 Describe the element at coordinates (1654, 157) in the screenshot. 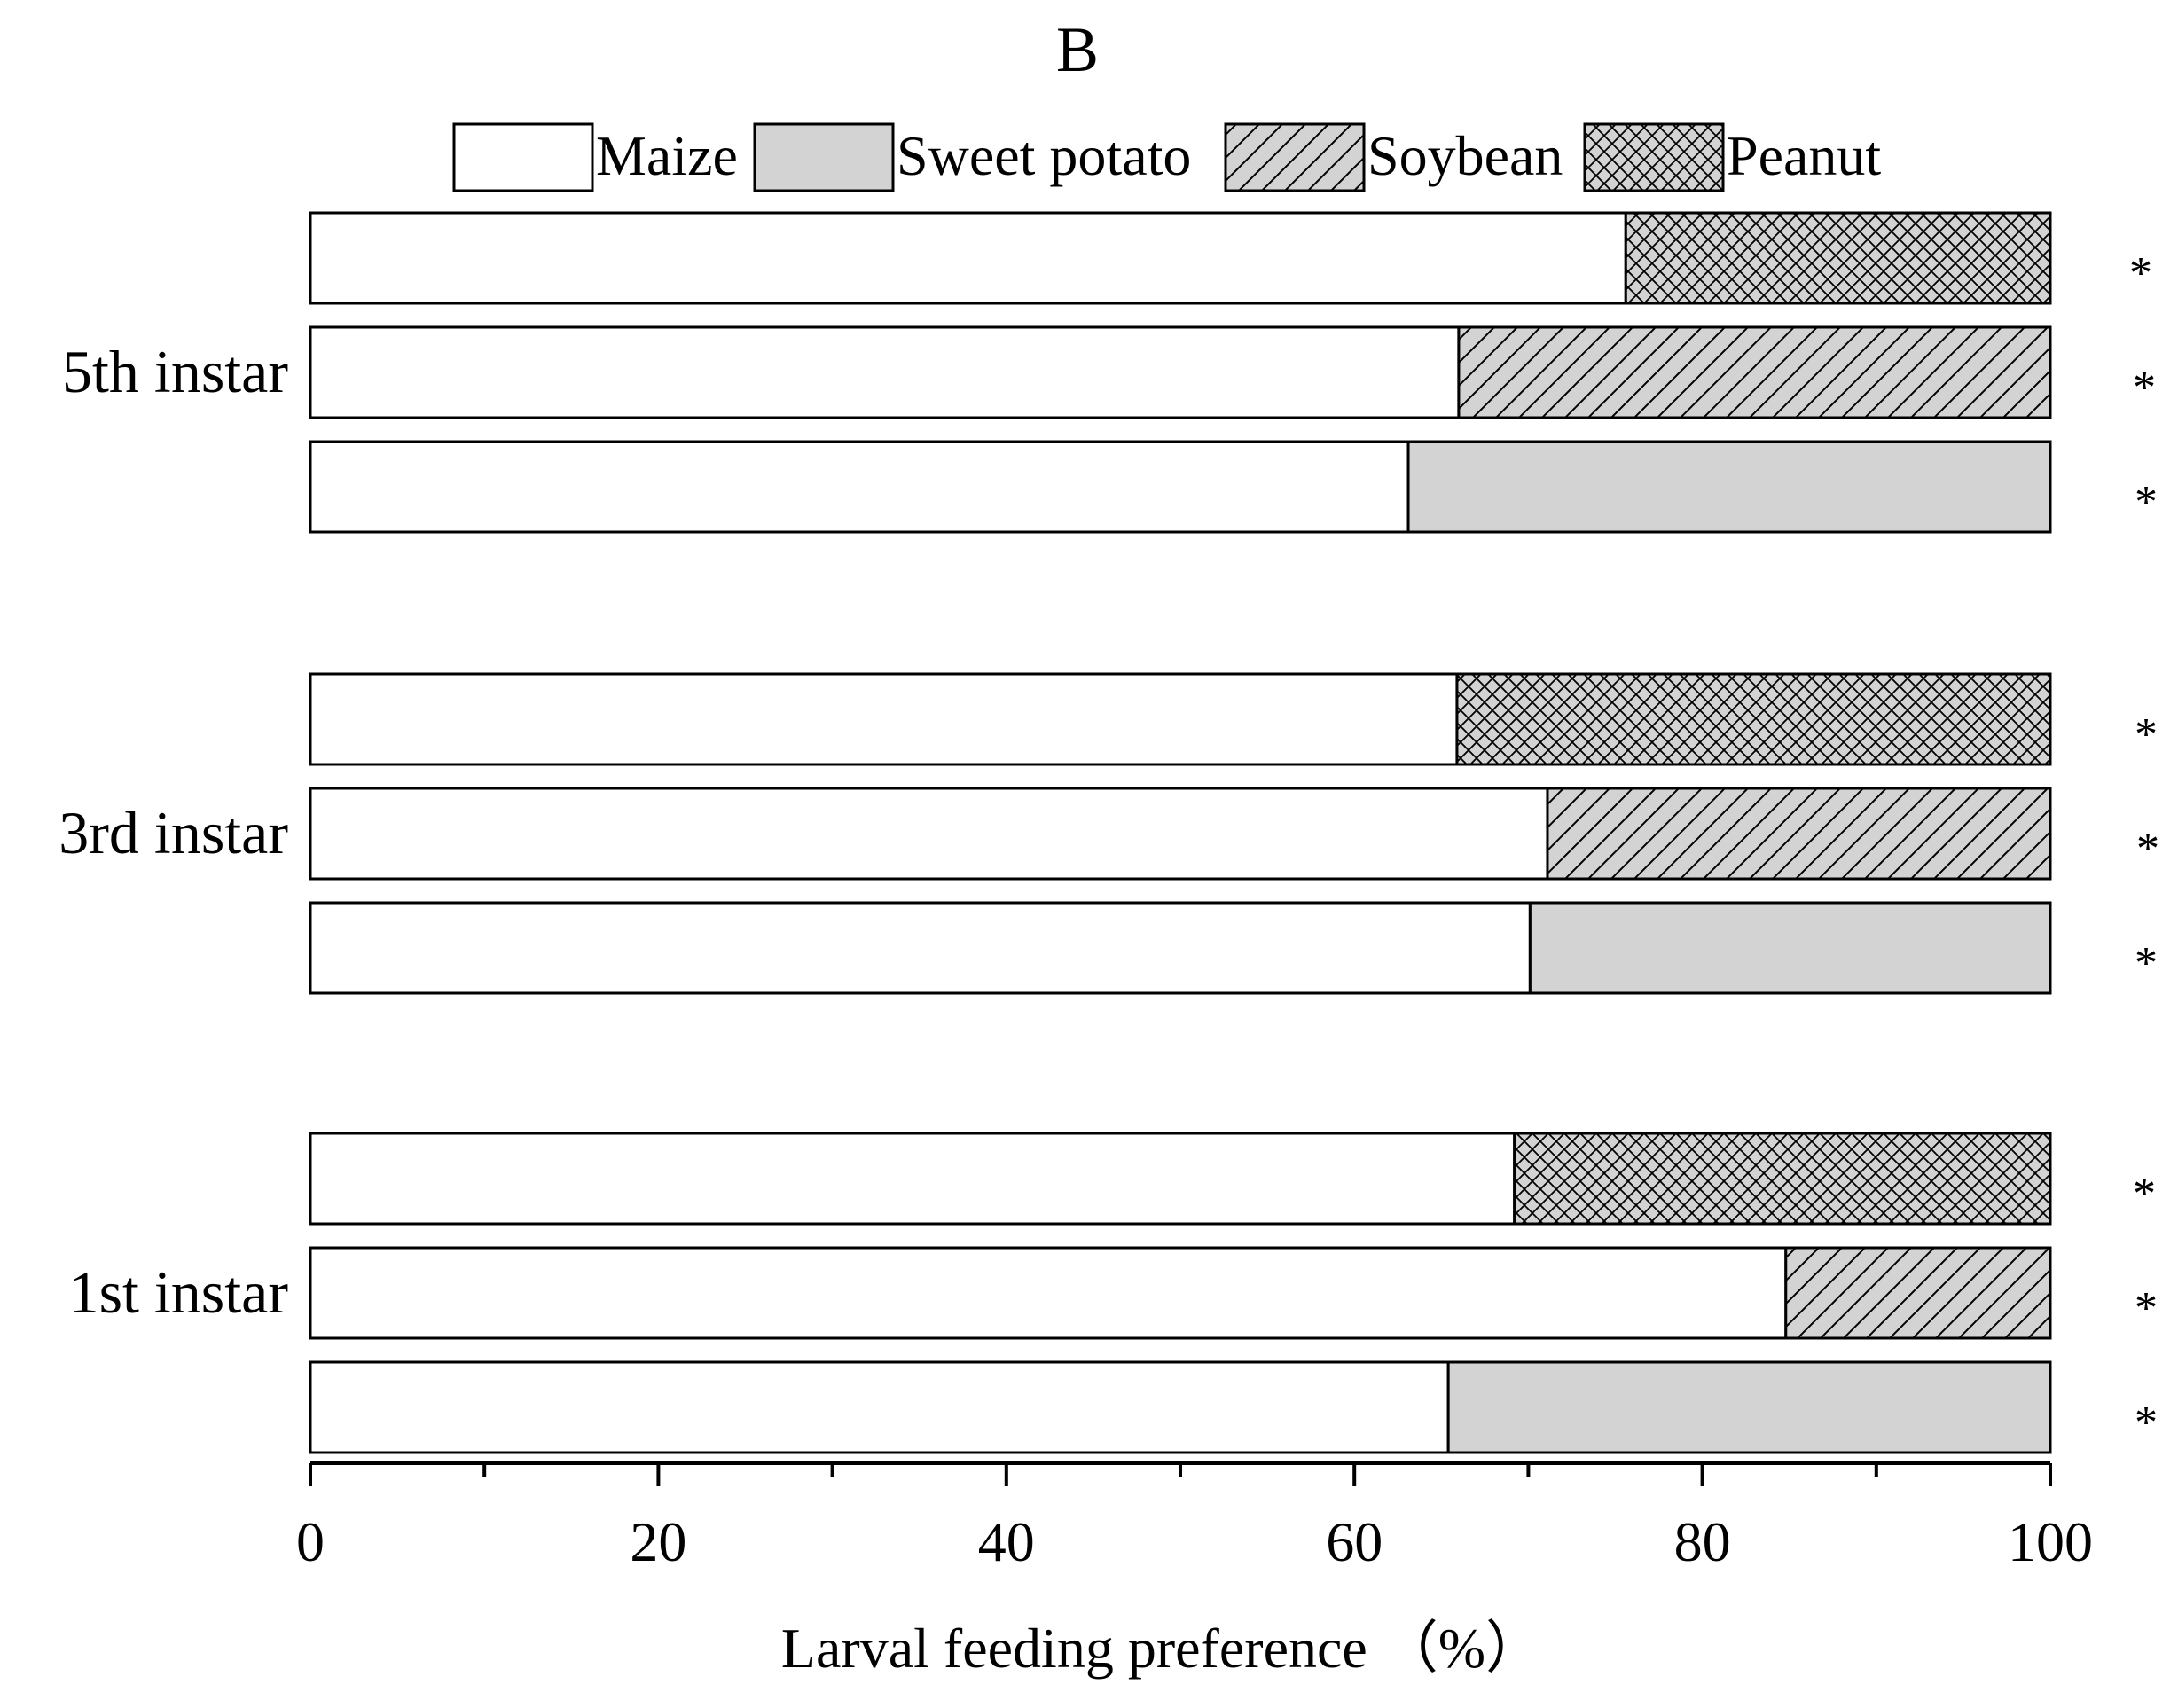

I see `legend-swatch-peanut` at that location.